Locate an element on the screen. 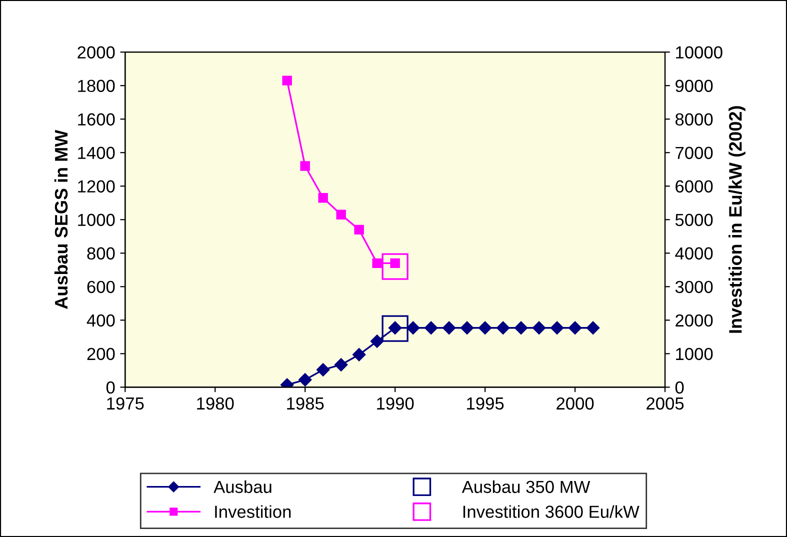 The width and height of the screenshot is (787, 537). y-tick-label: 1600 is located at coordinates (96, 119).